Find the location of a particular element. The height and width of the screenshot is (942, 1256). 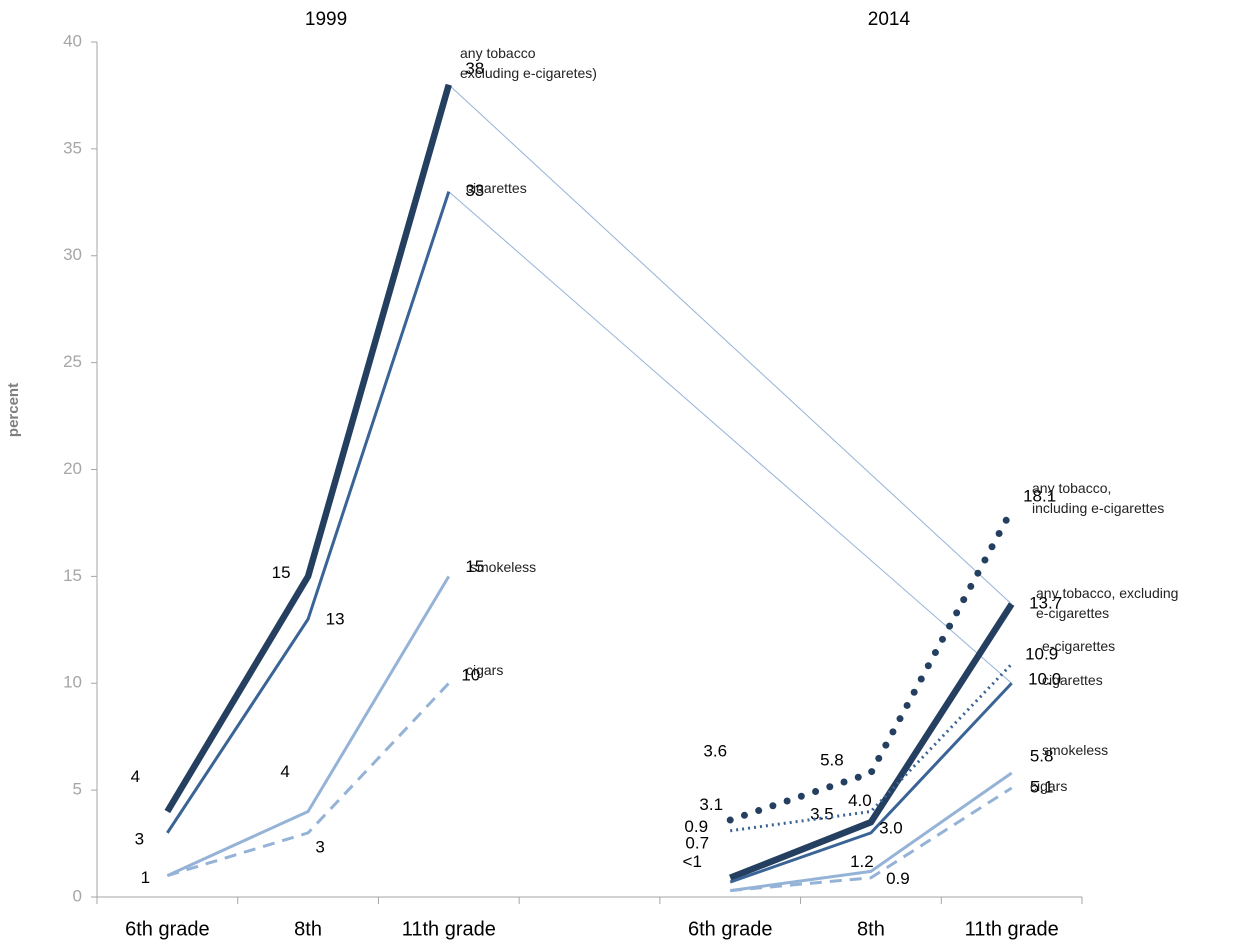

panel-title: 1999 is located at coordinates (326, 19).